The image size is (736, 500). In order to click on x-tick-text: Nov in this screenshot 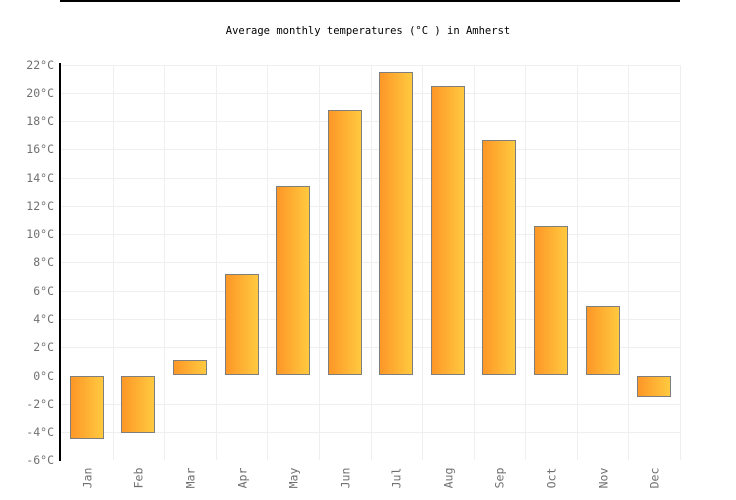, I will do `click(603, 478)`.